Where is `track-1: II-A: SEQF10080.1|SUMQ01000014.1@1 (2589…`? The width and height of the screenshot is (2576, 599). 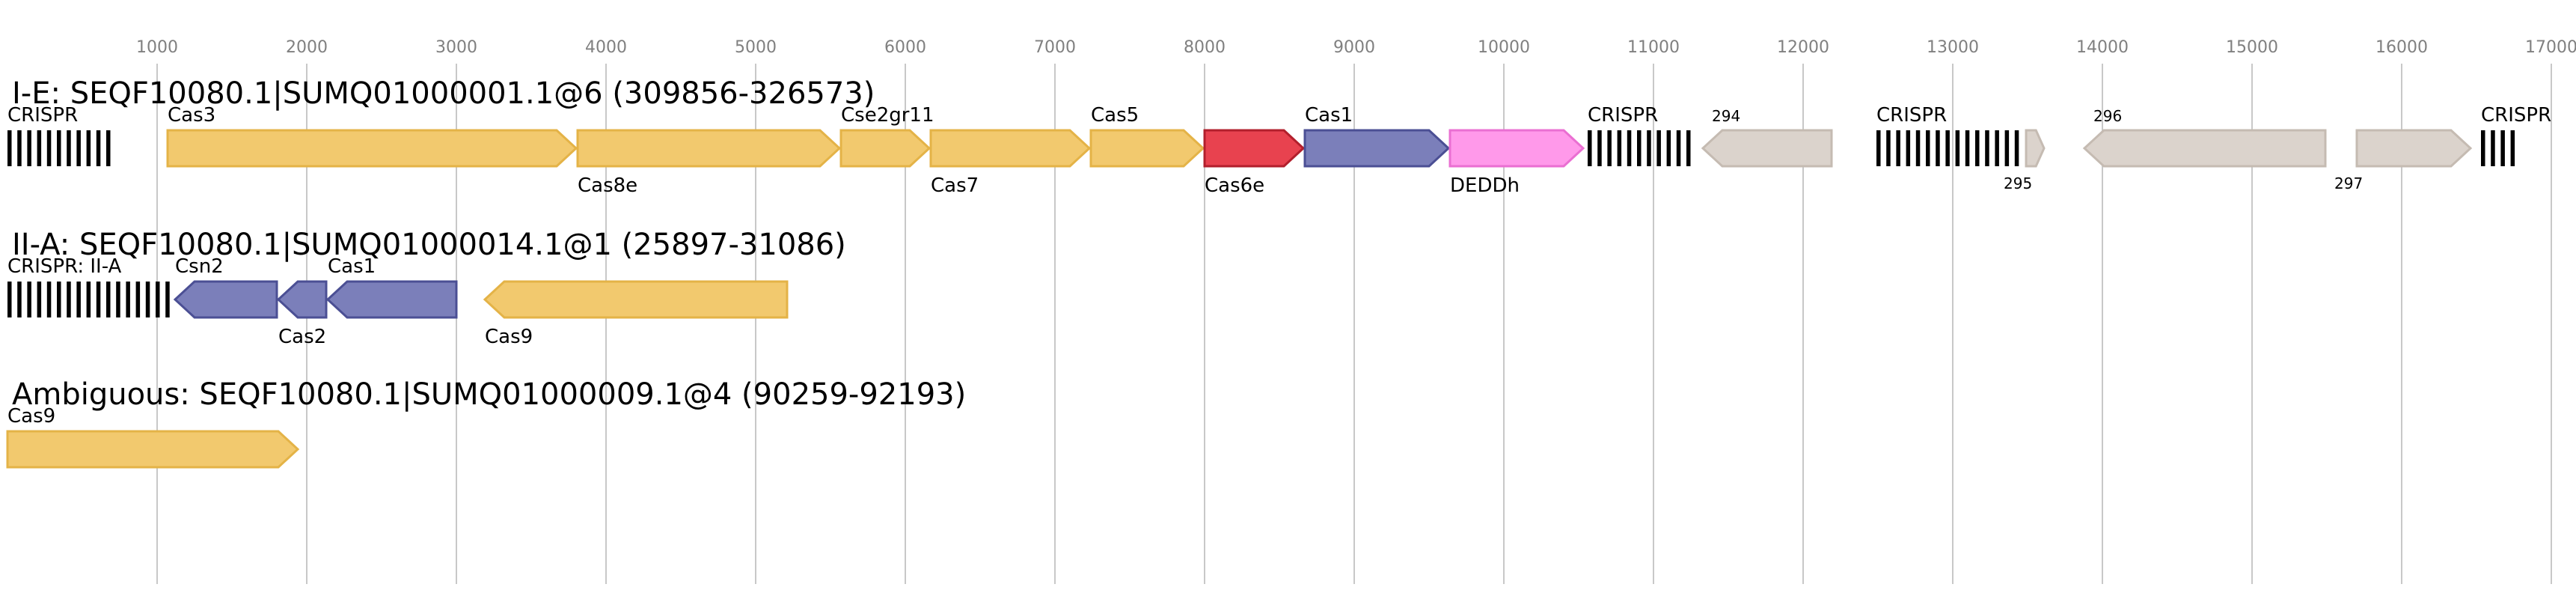 track-1: II-A: SEQF10080.1|SUMQ01000014.1@1 (2589… is located at coordinates (427, 288).